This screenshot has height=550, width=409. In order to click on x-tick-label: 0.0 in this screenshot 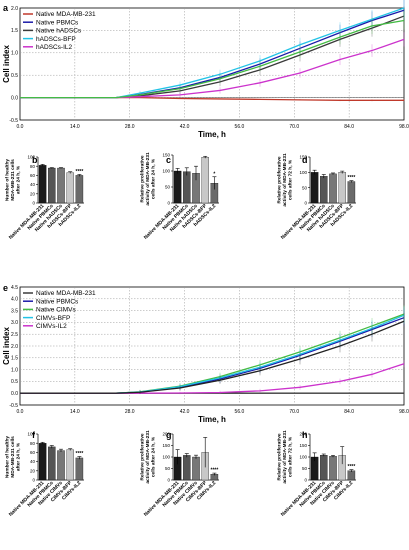, I will do `click(20, 127)`.